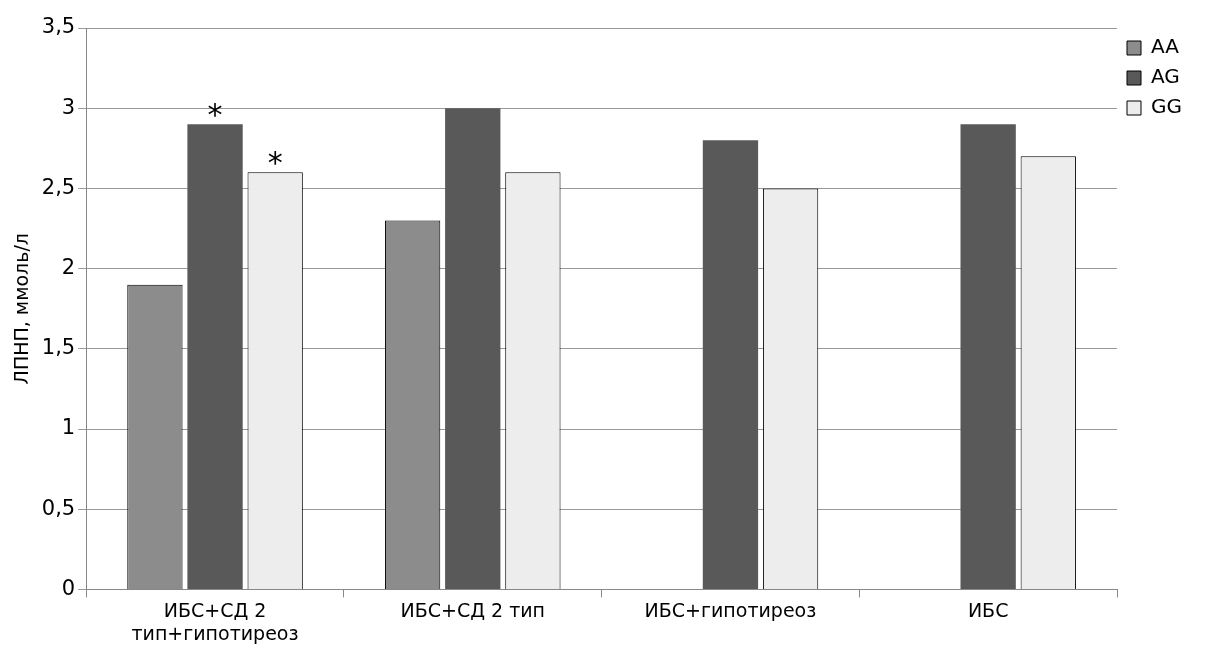 Image resolution: width=1210 pixels, height=657 pixels. What do you see at coordinates (68, 427) in the screenshot?
I see `y-tick-label: 1` at bounding box center [68, 427].